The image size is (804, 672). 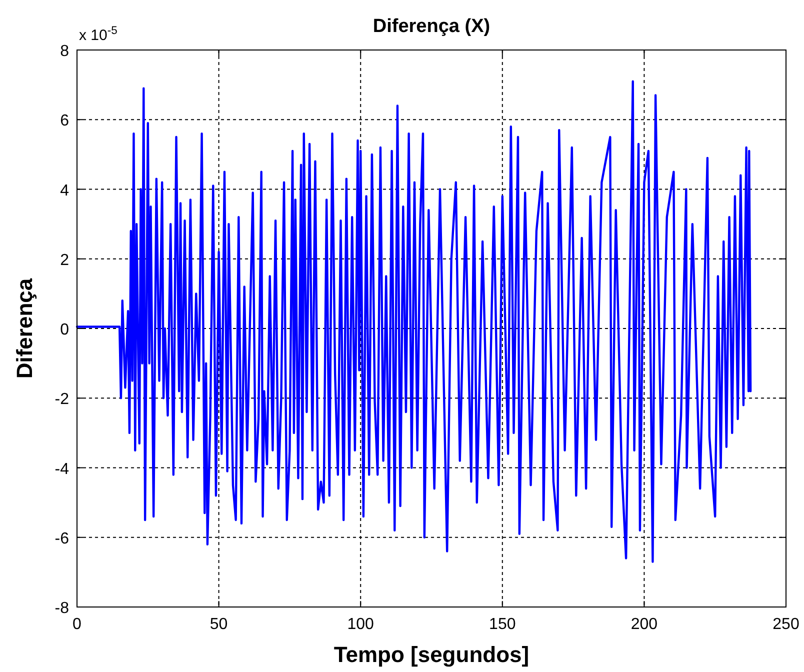 I want to click on x-tick-label: 150, so click(x=502, y=624).